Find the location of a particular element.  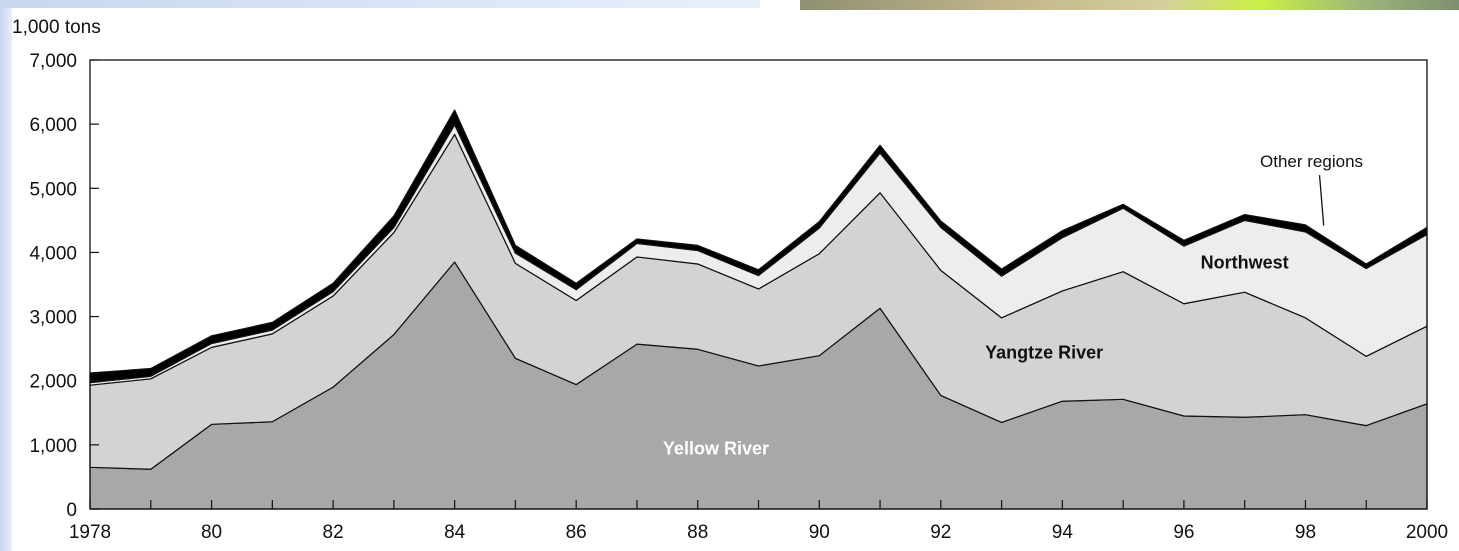

y-tick-label: 6,000 is located at coordinates (53, 125).